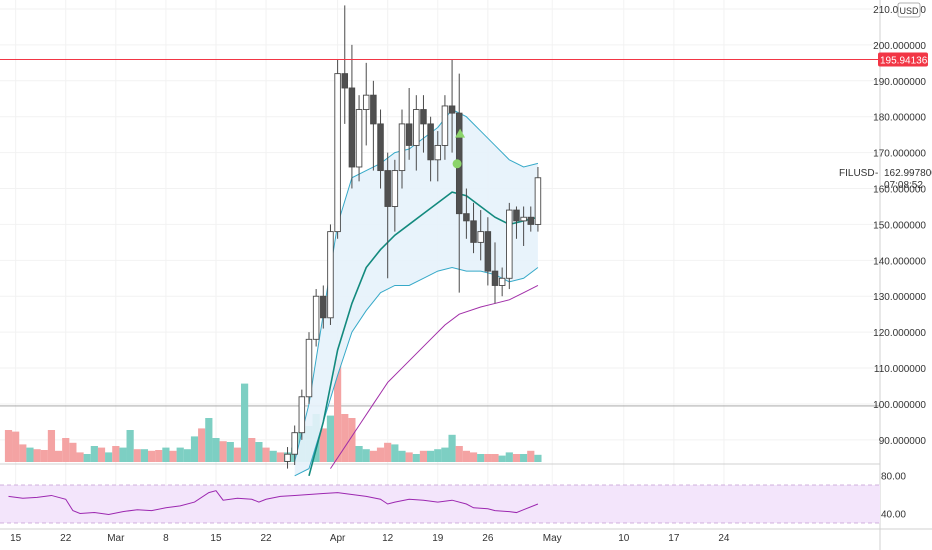 This screenshot has width=932, height=550. What do you see at coordinates (488, 538) in the screenshot?
I see `time-tick-label: 26` at bounding box center [488, 538].